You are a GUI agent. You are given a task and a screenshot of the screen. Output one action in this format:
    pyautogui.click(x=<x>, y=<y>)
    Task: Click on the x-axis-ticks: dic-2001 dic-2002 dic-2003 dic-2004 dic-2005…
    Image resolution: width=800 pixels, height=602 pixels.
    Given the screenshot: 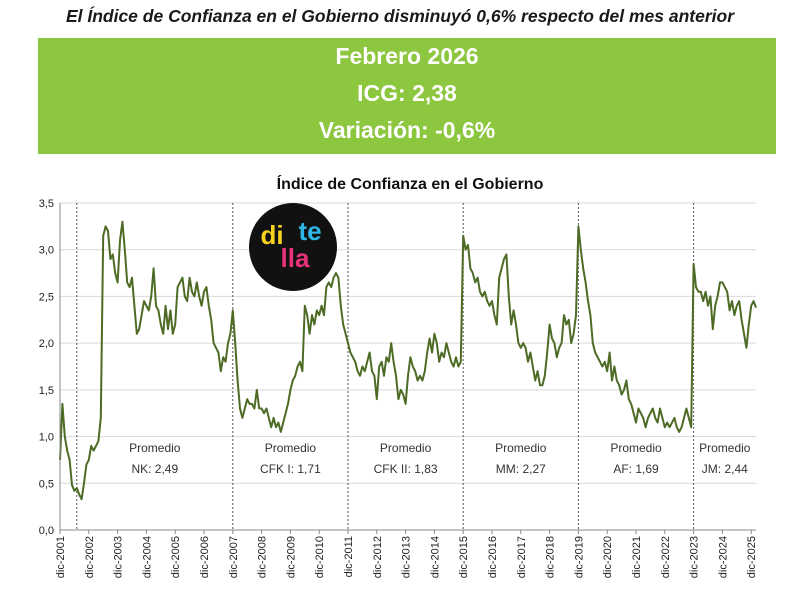 What is the action you would take?
    pyautogui.click(x=406, y=554)
    